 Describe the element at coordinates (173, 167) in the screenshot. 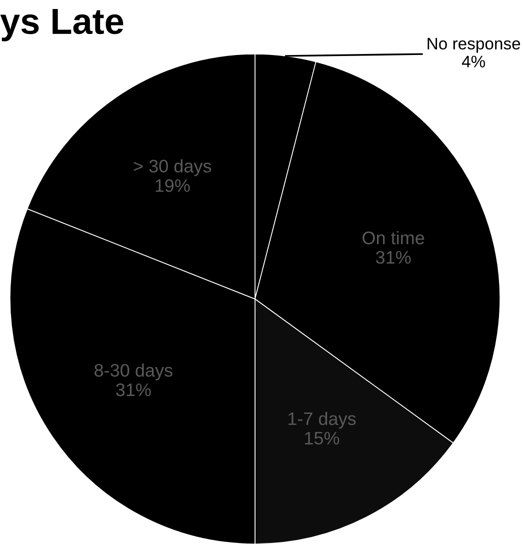

I see `slice-label: > 30 days` at that location.